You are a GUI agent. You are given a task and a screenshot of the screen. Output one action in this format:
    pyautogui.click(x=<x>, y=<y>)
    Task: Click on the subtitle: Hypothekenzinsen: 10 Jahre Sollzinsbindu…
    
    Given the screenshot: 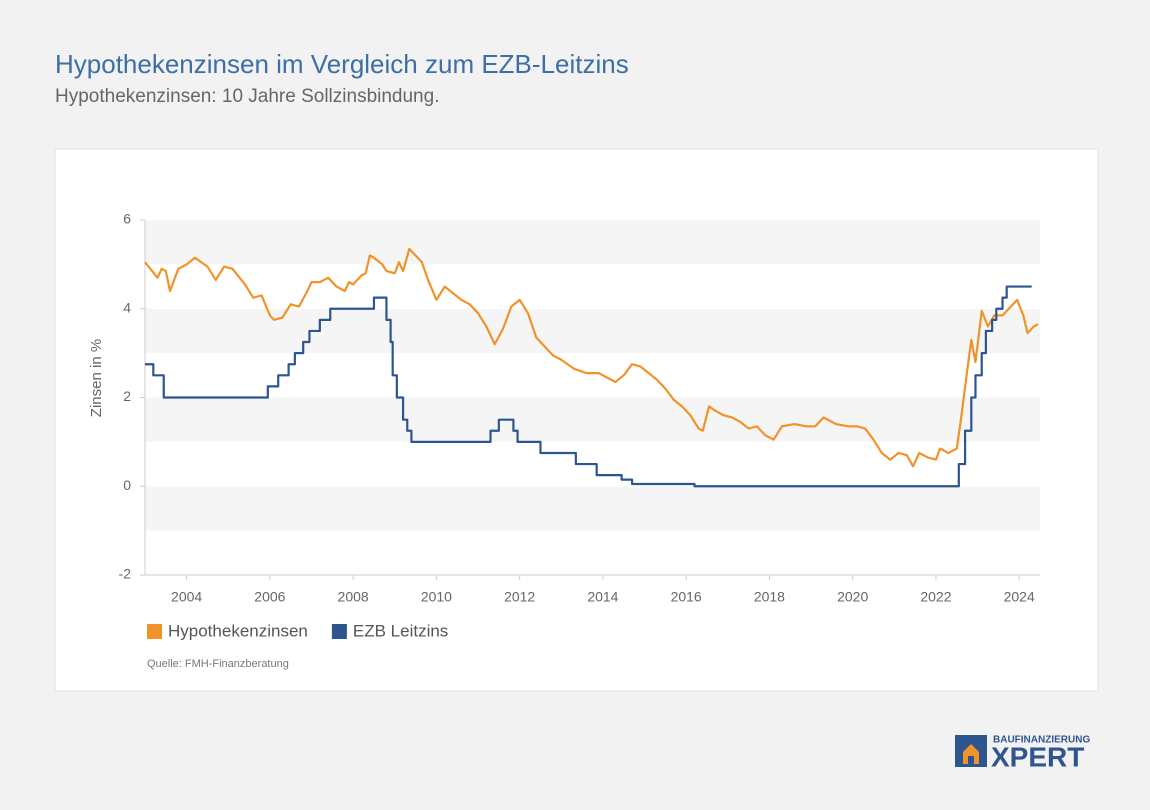 What is the action you would take?
    pyautogui.click(x=247, y=96)
    